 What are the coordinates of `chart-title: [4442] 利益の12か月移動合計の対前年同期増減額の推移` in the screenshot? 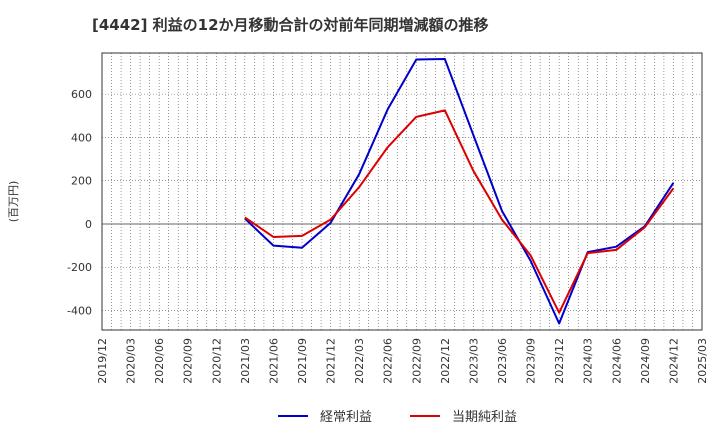 It's located at (290, 25).